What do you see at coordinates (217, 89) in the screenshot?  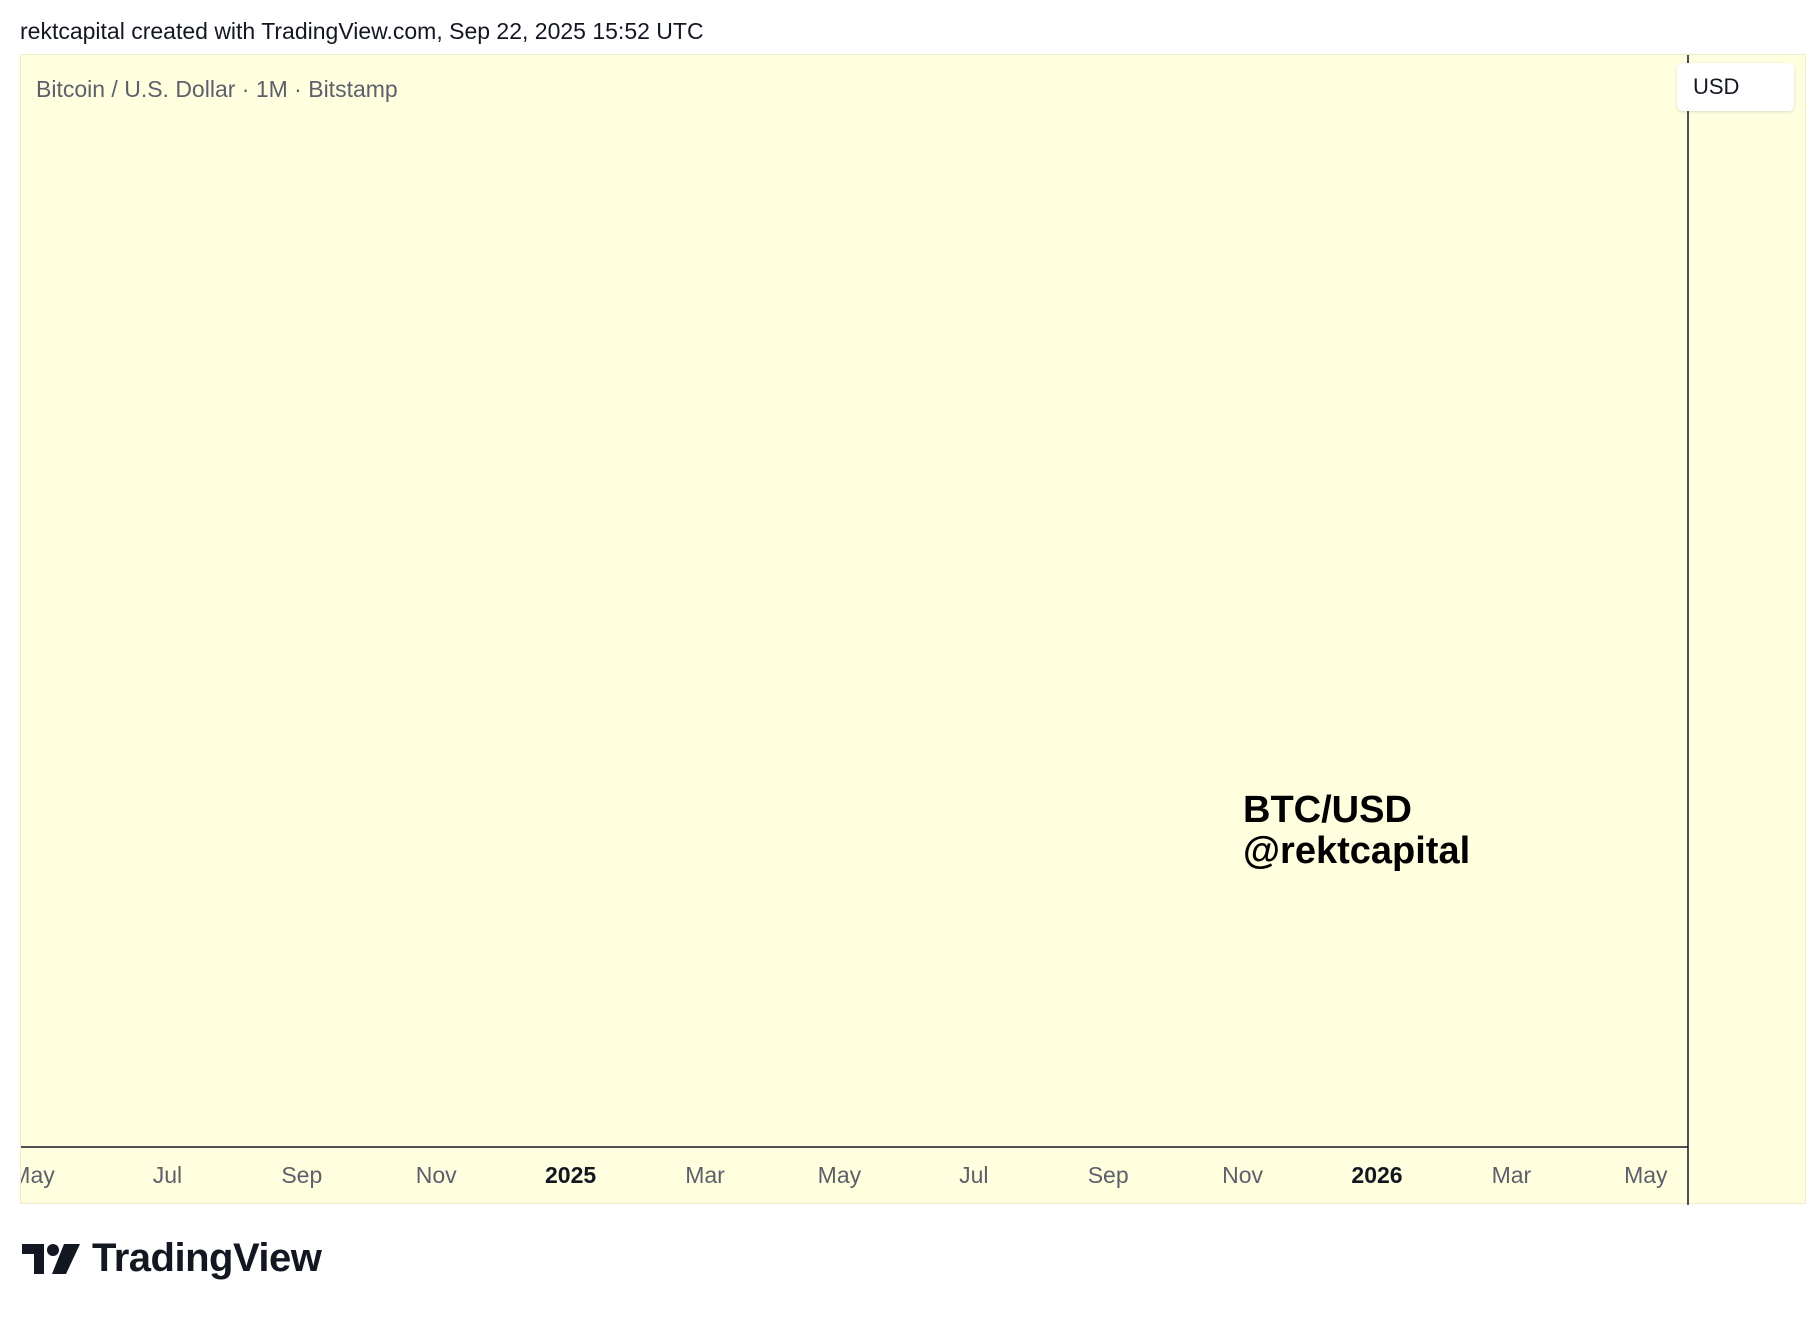 I see `symbol-label: Bitcoin / U.S. Dollar · 1M · Bitstamp` at bounding box center [217, 89].